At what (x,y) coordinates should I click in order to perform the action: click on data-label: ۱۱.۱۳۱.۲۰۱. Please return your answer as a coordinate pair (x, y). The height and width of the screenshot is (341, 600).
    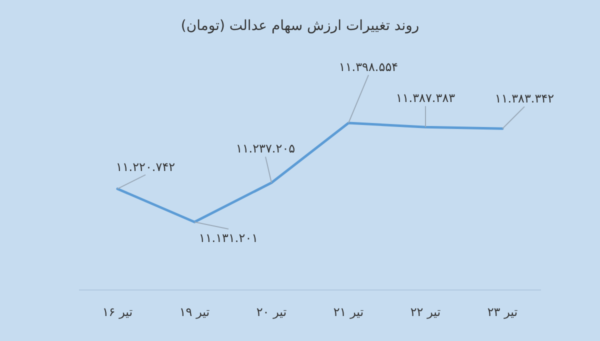
    Looking at the image, I should click on (228, 238).